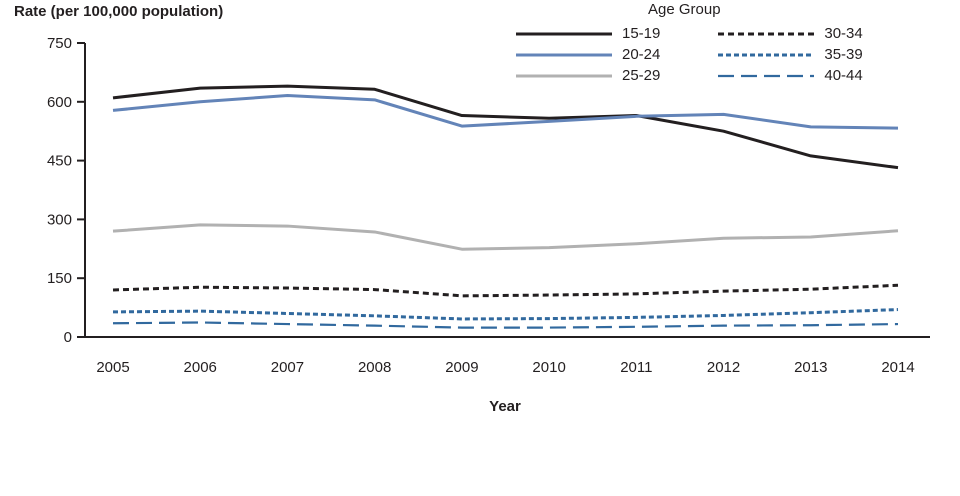 This screenshot has width=960, height=496. I want to click on legend-label: 30-34, so click(843, 33).